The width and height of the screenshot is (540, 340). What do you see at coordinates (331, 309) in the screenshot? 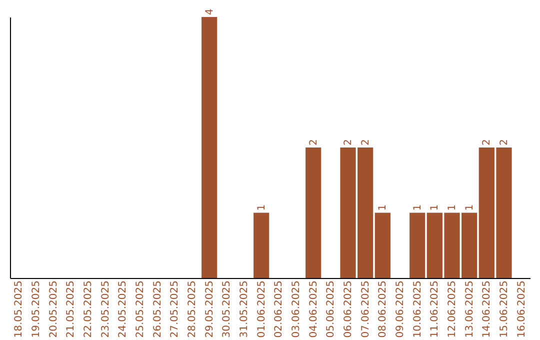
I see `x-tick-label: 05.06.2025` at bounding box center [331, 309].